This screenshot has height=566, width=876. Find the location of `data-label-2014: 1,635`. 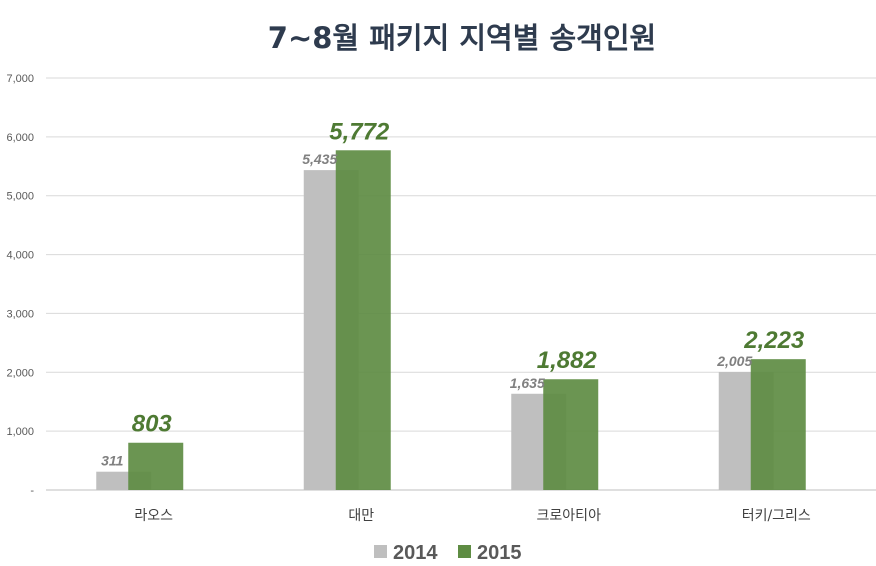

data-label-2014: 1,635 is located at coordinates (527, 383).